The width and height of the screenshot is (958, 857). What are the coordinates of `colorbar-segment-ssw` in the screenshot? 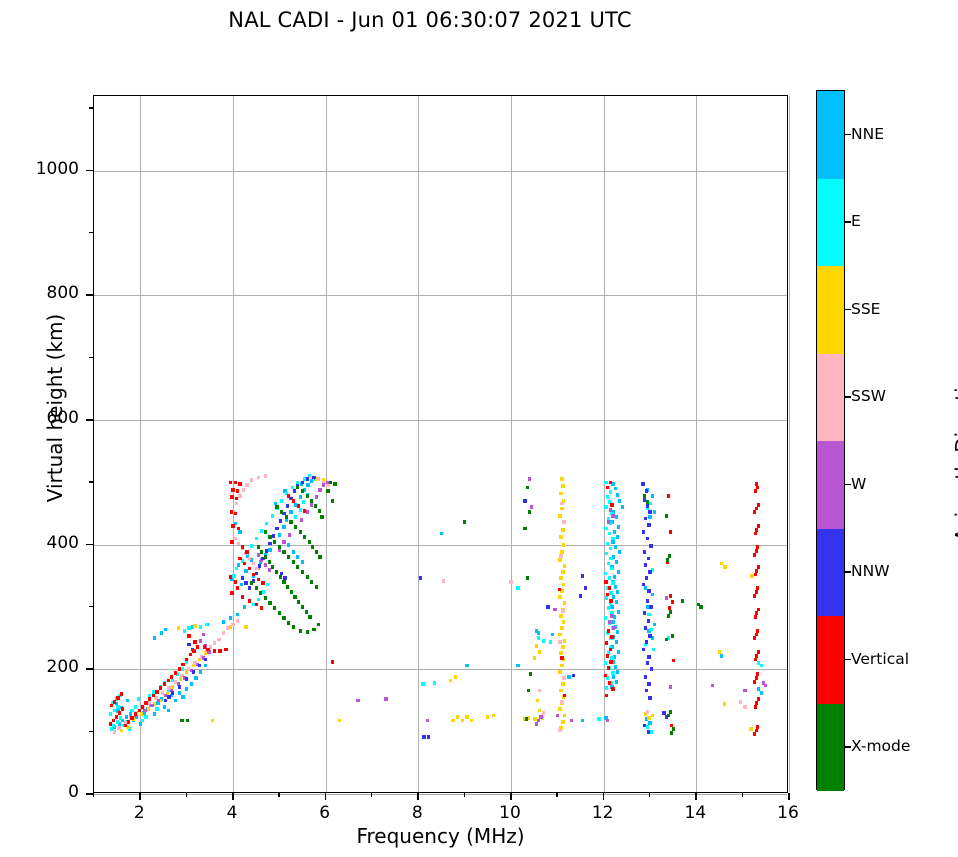 It's located at (830, 397).